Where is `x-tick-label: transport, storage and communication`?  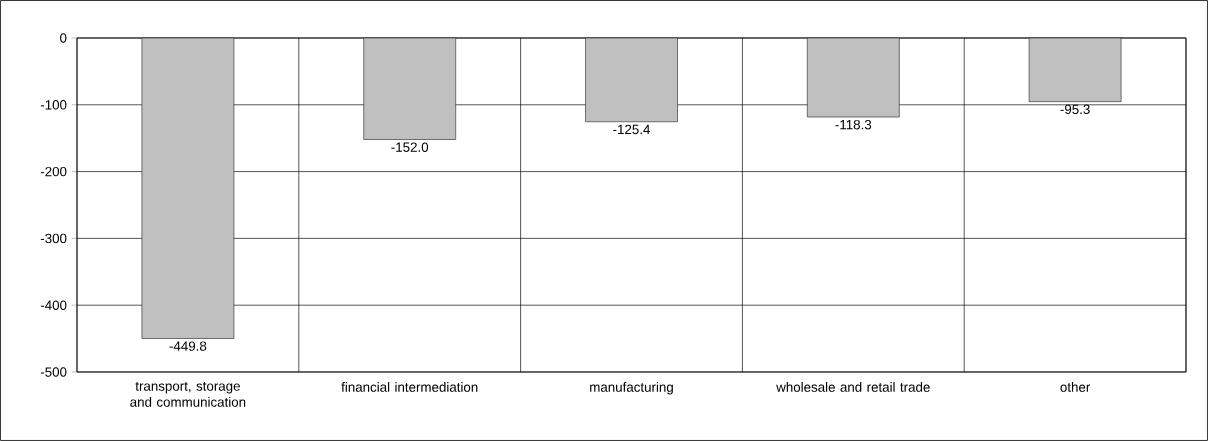
x-tick-label: transport, storage and communication is located at coordinates (188, 394).